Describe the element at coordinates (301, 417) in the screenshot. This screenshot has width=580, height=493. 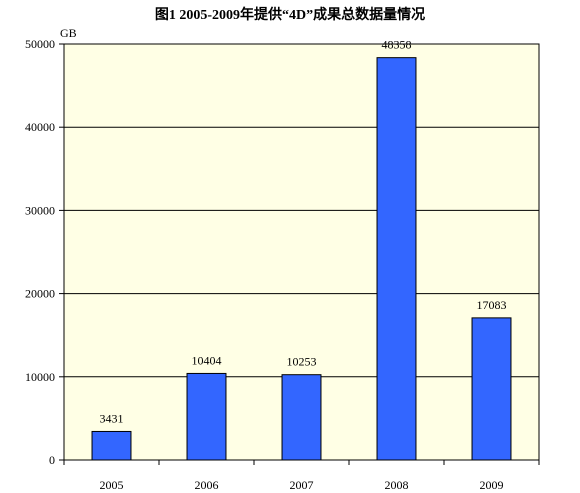
I see `bar-2007` at that location.